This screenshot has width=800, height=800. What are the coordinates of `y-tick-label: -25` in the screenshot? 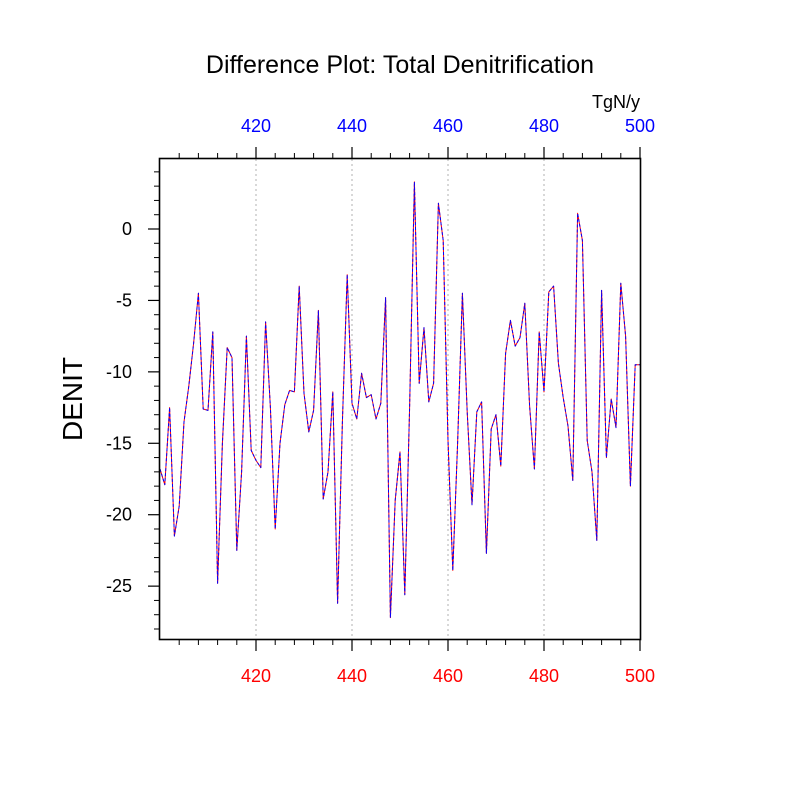 It's located at (119, 586).